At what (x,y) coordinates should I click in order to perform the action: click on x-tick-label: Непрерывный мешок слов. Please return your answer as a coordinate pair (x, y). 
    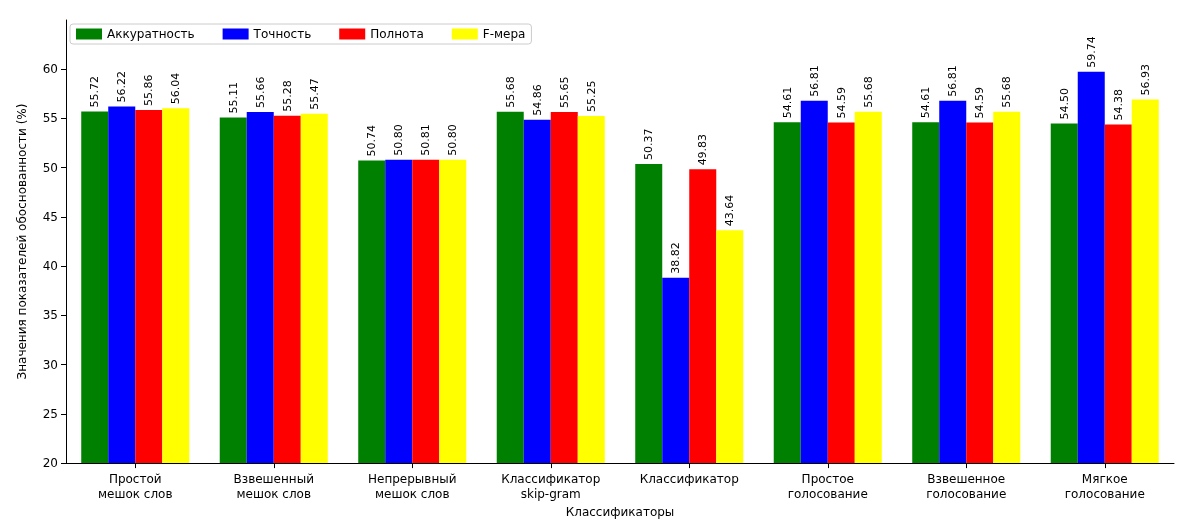
    Looking at the image, I should click on (412, 486).